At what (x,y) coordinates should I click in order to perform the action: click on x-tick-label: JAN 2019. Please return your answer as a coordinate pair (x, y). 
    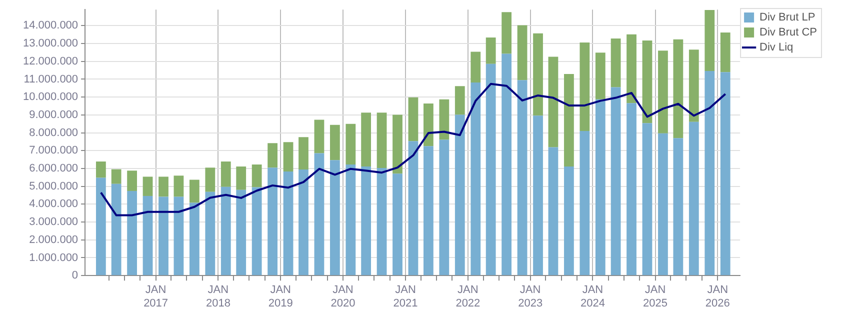
    Looking at the image, I should click on (280, 297).